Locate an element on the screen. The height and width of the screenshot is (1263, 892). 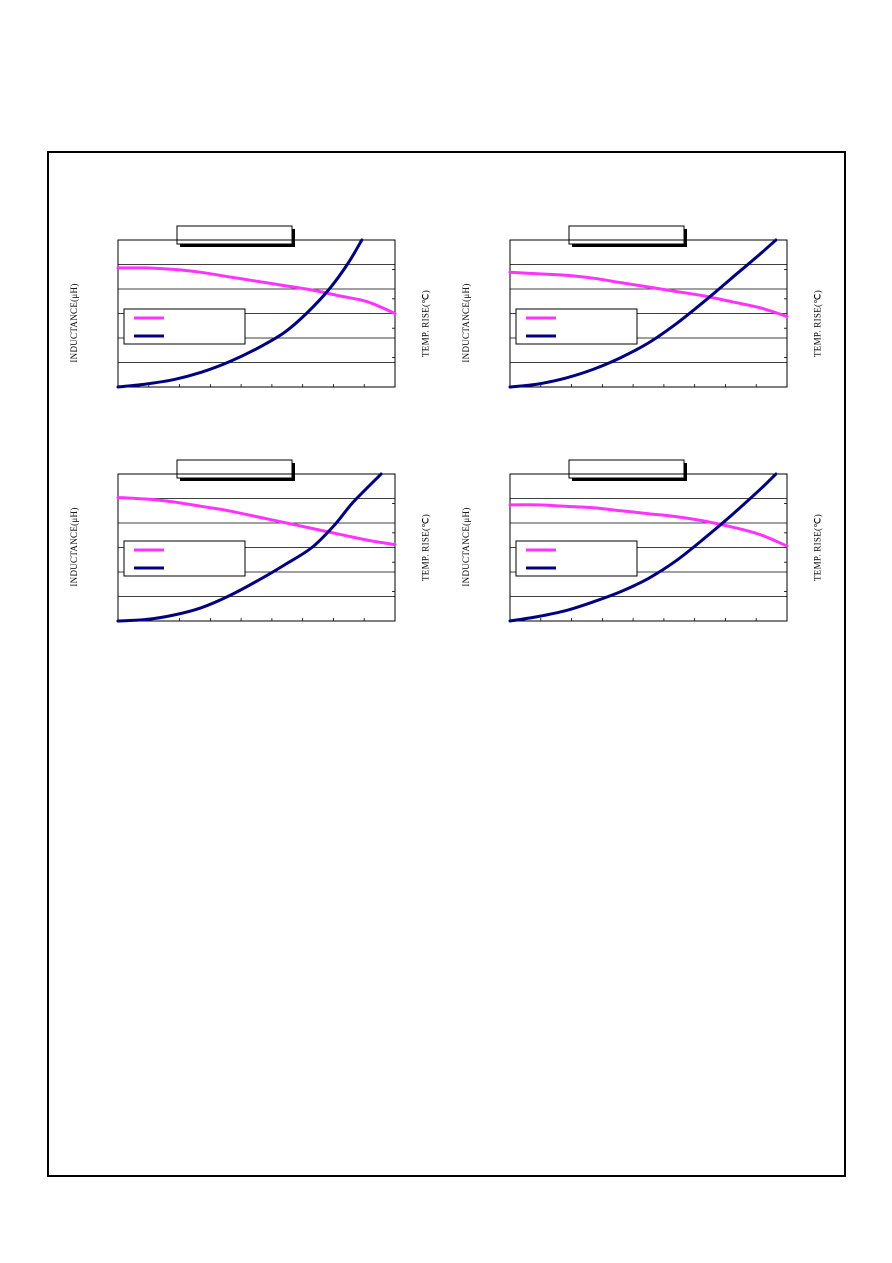
chart-top-left-plot is located at coordinates (256, 307).